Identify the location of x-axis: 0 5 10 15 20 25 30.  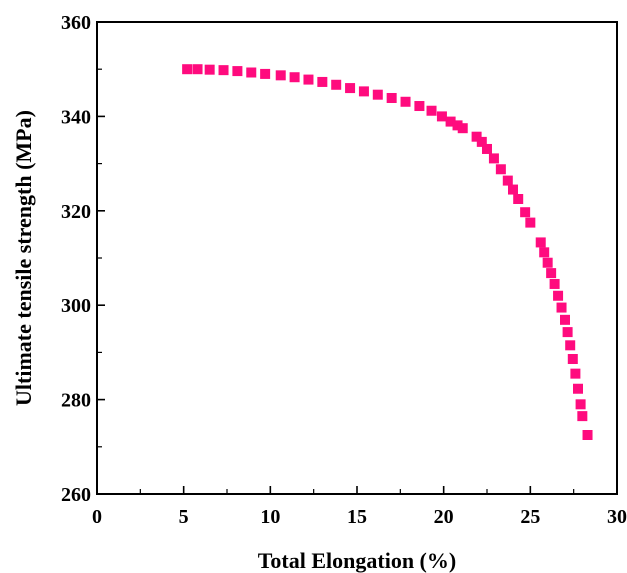
(359, 507).